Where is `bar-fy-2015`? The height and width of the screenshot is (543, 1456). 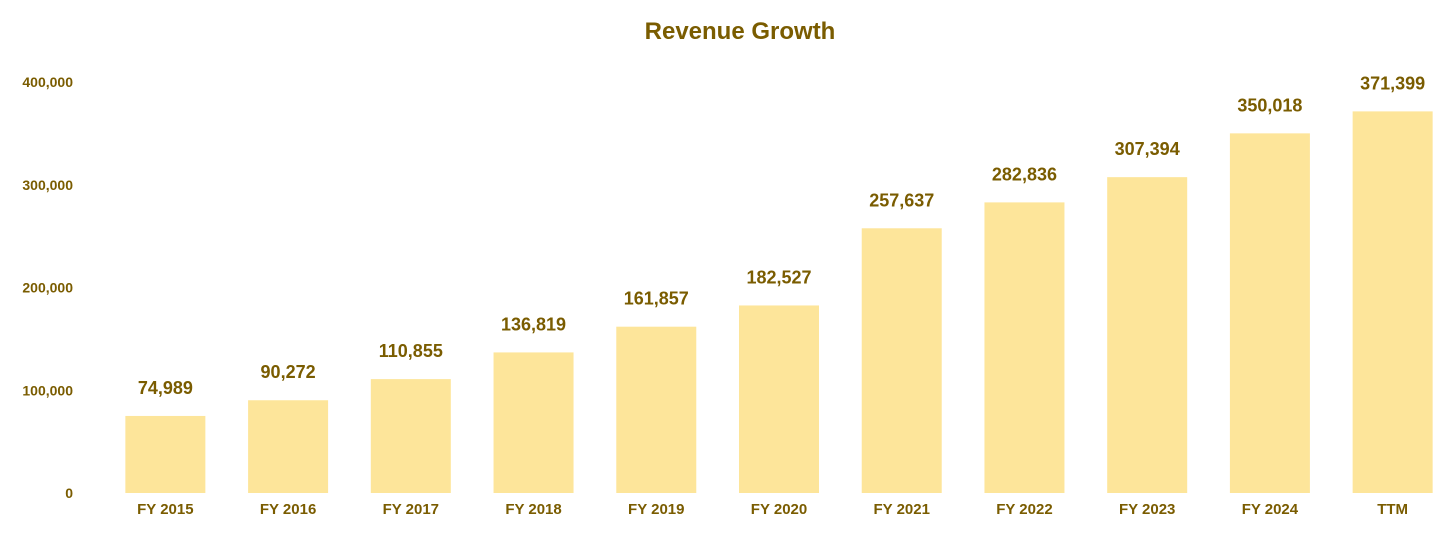 bar-fy-2015 is located at coordinates (165, 454).